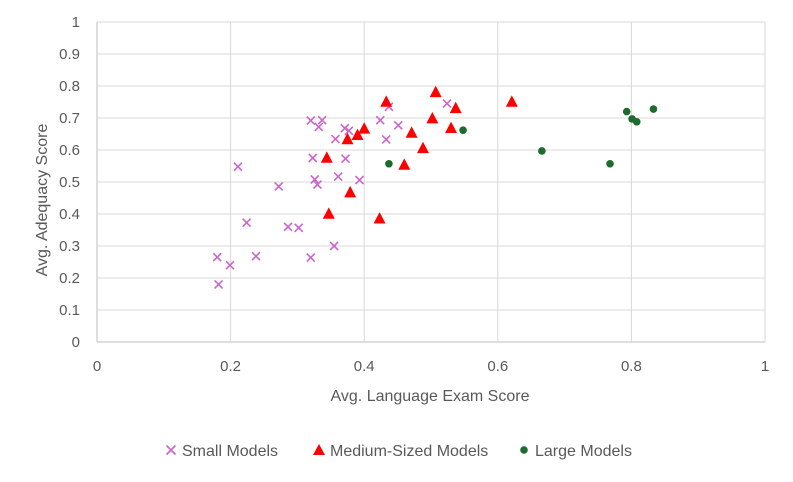 The height and width of the screenshot is (482, 793). I want to click on legend-marker-triangle-icon, so click(319, 449).